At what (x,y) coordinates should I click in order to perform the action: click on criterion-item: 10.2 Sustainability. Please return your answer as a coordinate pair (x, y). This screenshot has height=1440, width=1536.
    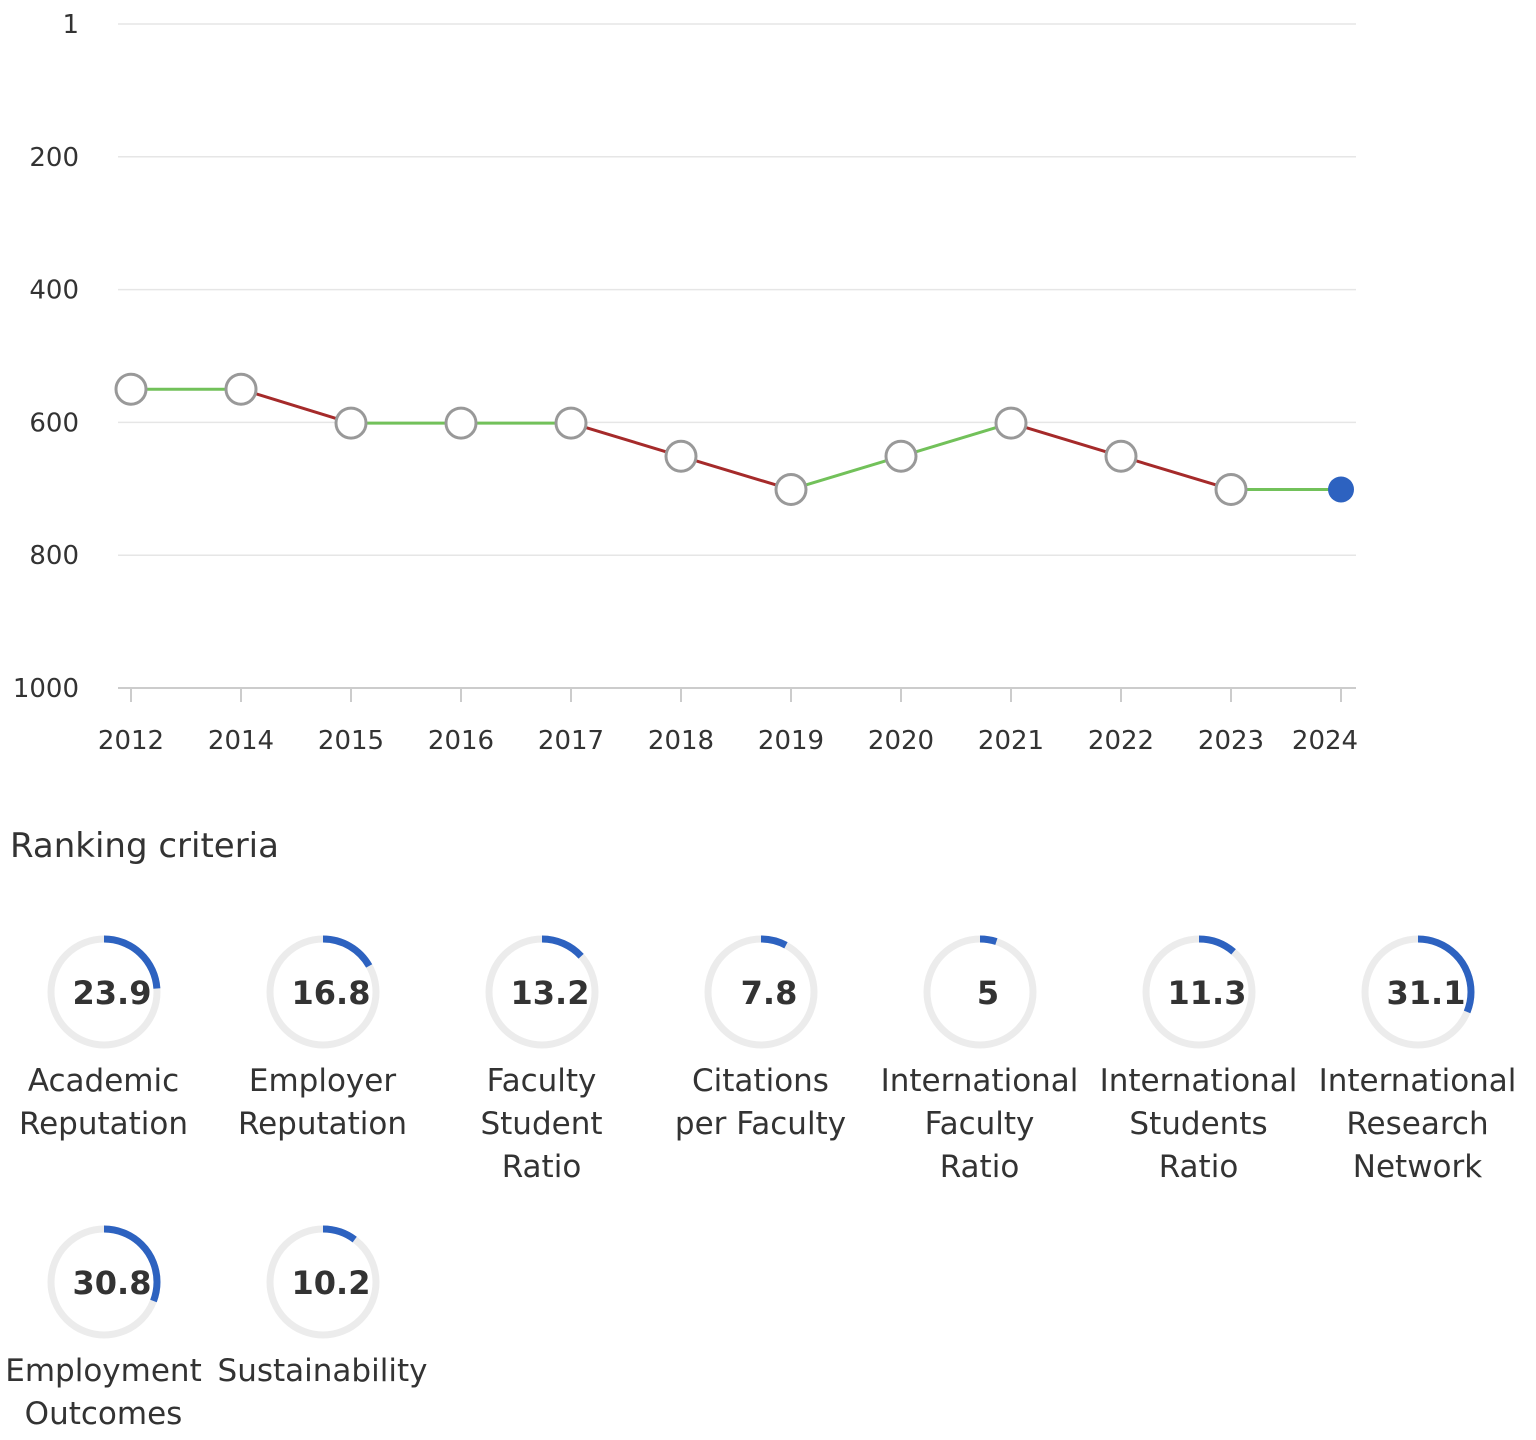
    Looking at the image, I should click on (322, 1307).